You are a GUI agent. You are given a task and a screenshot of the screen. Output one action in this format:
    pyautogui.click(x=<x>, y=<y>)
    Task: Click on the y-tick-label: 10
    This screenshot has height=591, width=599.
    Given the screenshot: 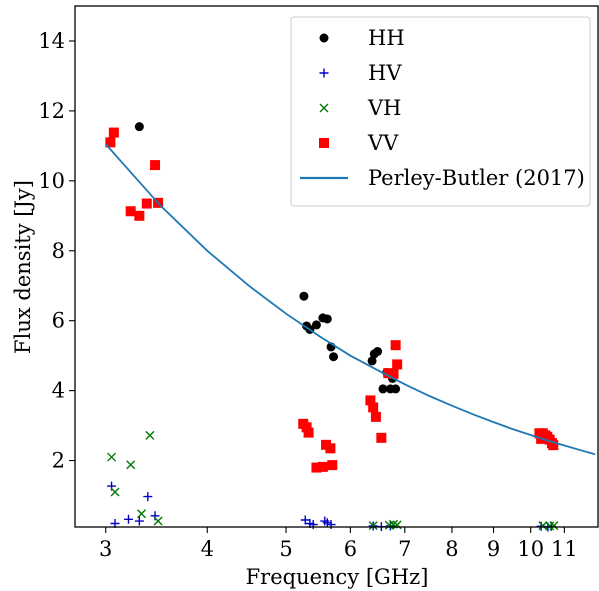 What is the action you would take?
    pyautogui.click(x=51, y=181)
    